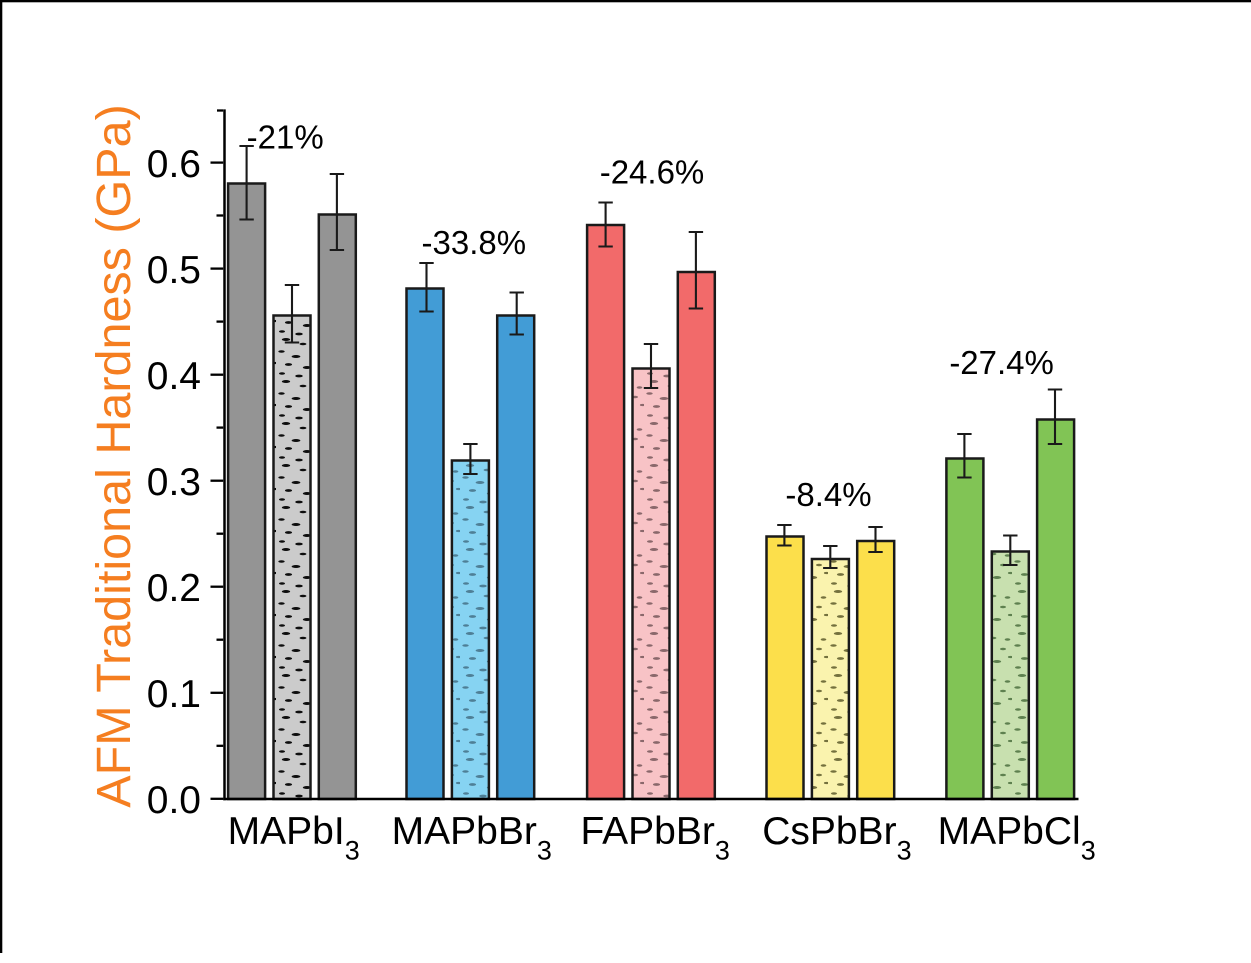 The width and height of the screenshot is (1251, 963). Describe the element at coordinates (828, 494) in the screenshot. I see `svg-text: -8.4%` at that location.